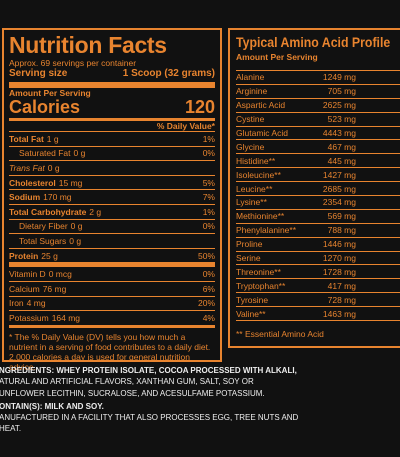 The height and width of the screenshot is (457, 400). What do you see at coordinates (95, 211) in the screenshot?
I see `amount: 2 g` at bounding box center [95, 211].